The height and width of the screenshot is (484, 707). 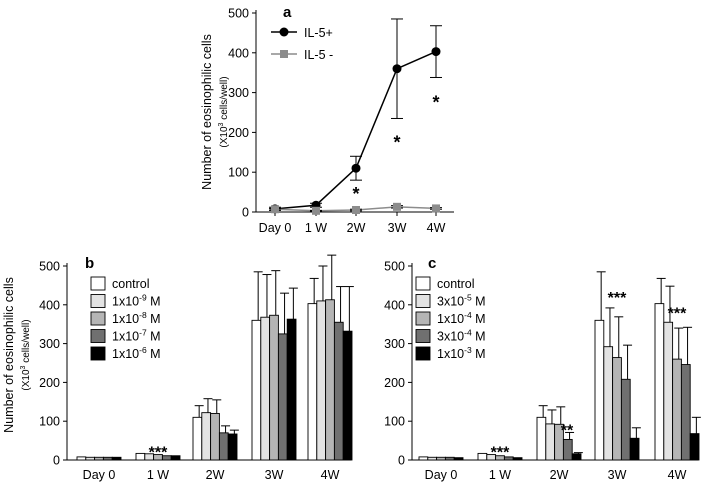 What do you see at coordinates (441, 475) in the screenshot?
I see `panel-c-x-tick-label: Day 0` at bounding box center [441, 475].